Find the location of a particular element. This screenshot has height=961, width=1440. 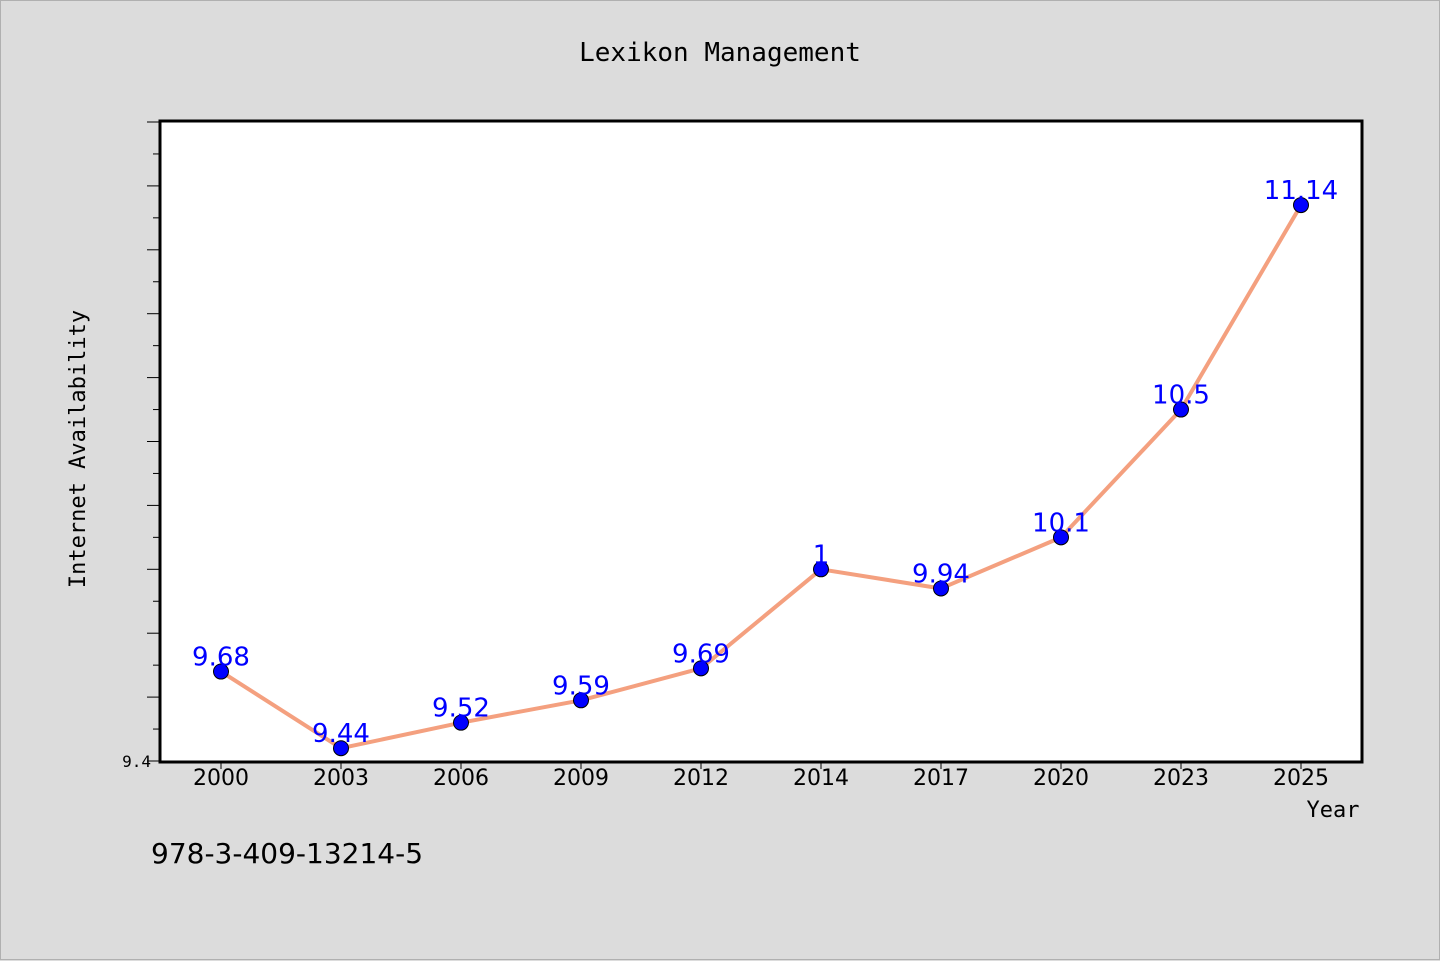

data-label: 9.69 is located at coordinates (701, 654).